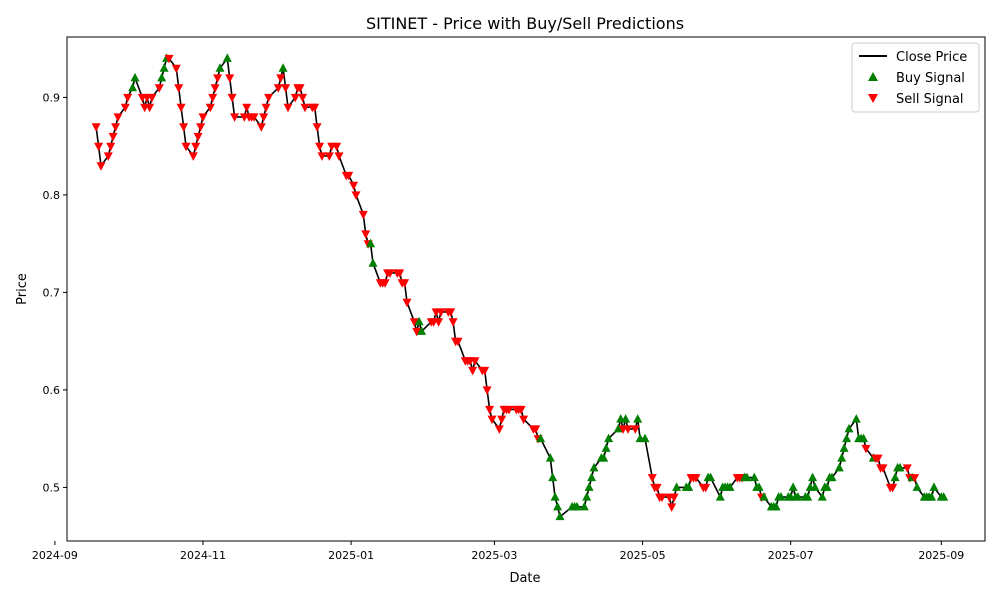  I want to click on x-tick-label: 2025-01, so click(351, 555).